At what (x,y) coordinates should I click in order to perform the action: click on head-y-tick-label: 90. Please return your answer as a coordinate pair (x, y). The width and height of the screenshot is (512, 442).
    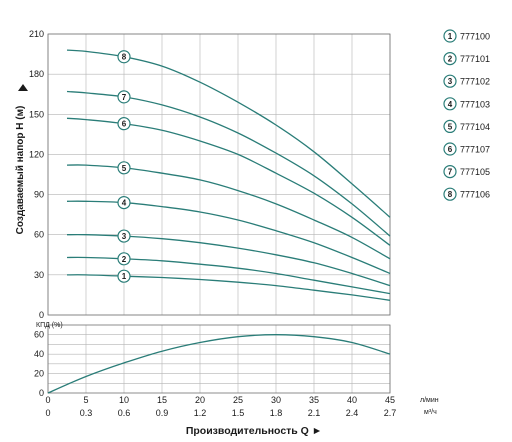
    Looking at the image, I should click on (39, 195).